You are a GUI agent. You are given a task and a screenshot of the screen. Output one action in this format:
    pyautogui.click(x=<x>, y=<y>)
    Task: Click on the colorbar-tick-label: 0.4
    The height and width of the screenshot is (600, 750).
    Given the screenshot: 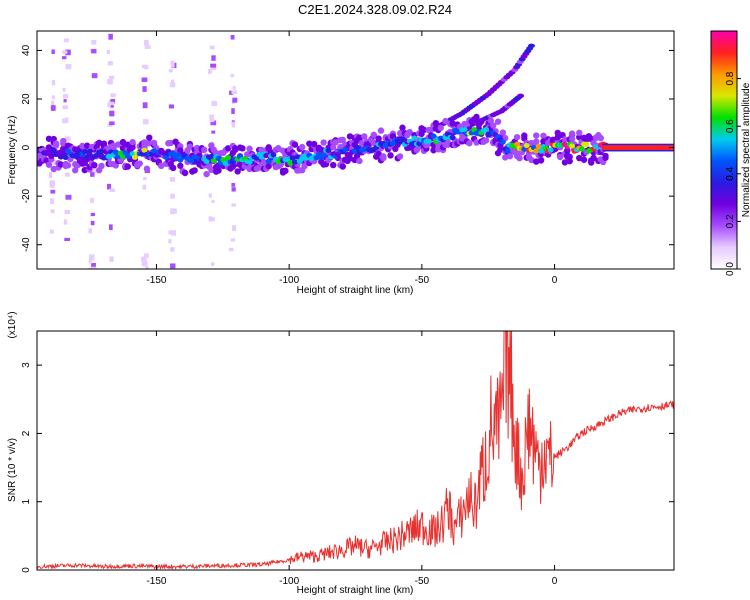 What is the action you would take?
    pyautogui.click(x=730, y=173)
    